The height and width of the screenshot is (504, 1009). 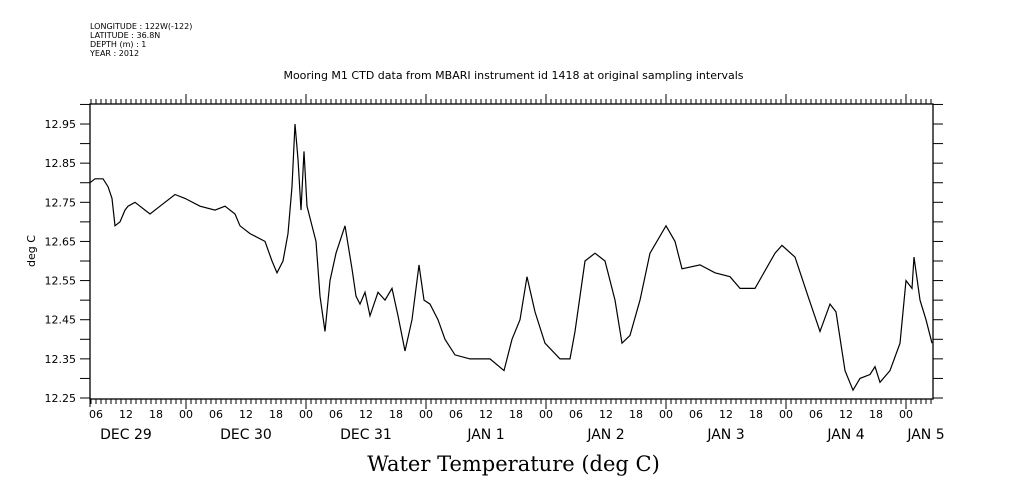 I want to click on x-day-label: JAN 3, so click(x=725, y=435).